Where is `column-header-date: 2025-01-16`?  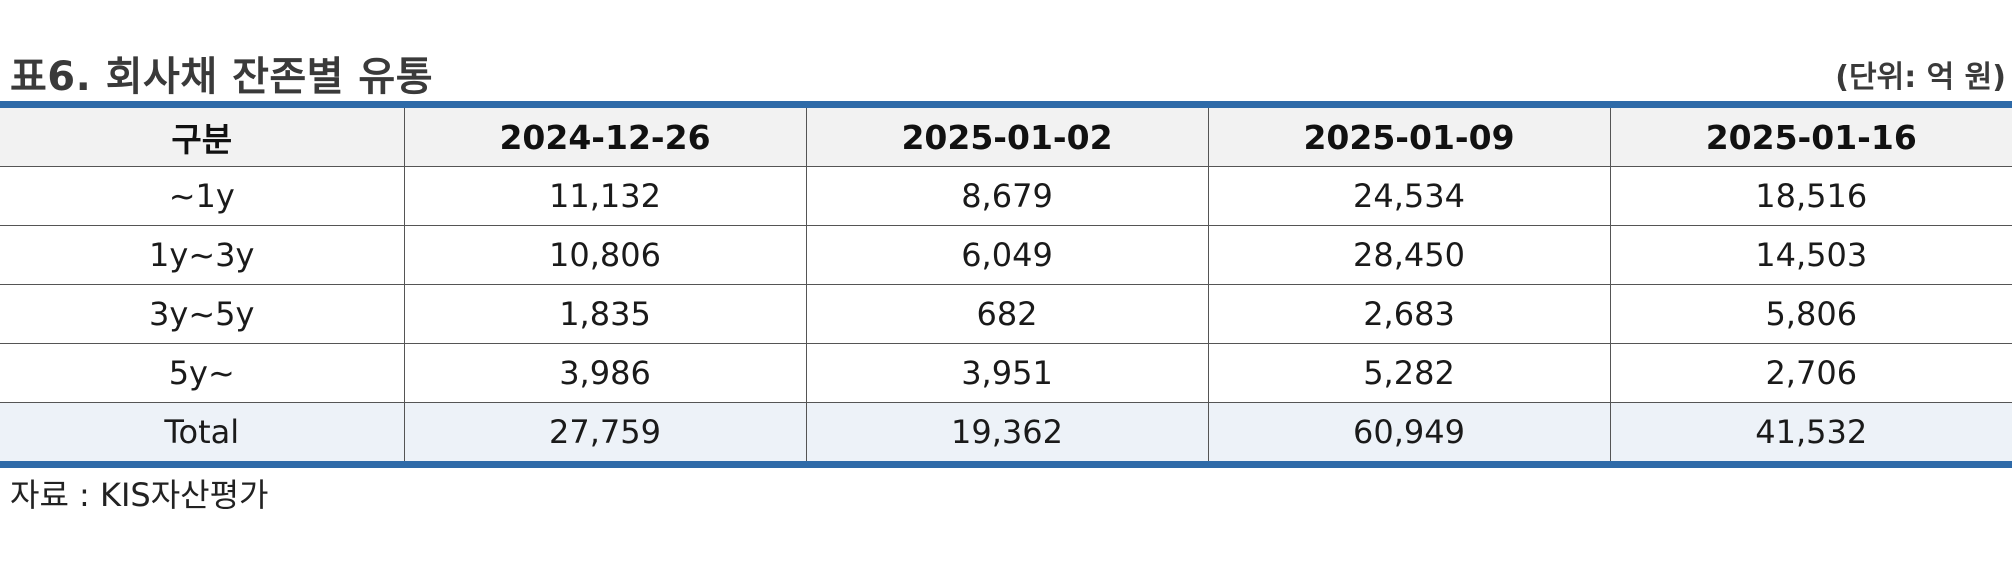 column-header-date: 2025-01-16 is located at coordinates (1810, 135).